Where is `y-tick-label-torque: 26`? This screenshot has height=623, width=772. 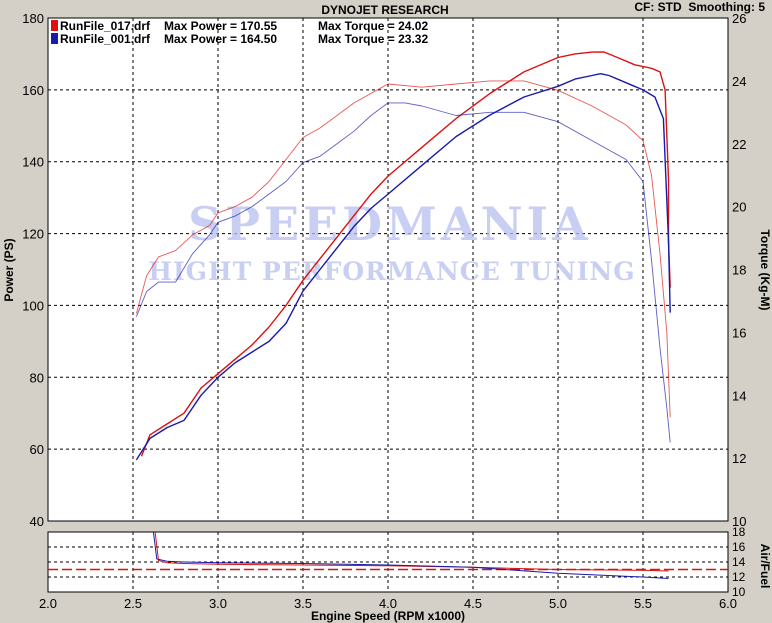
y-tick-label-torque: 26 is located at coordinates (739, 18).